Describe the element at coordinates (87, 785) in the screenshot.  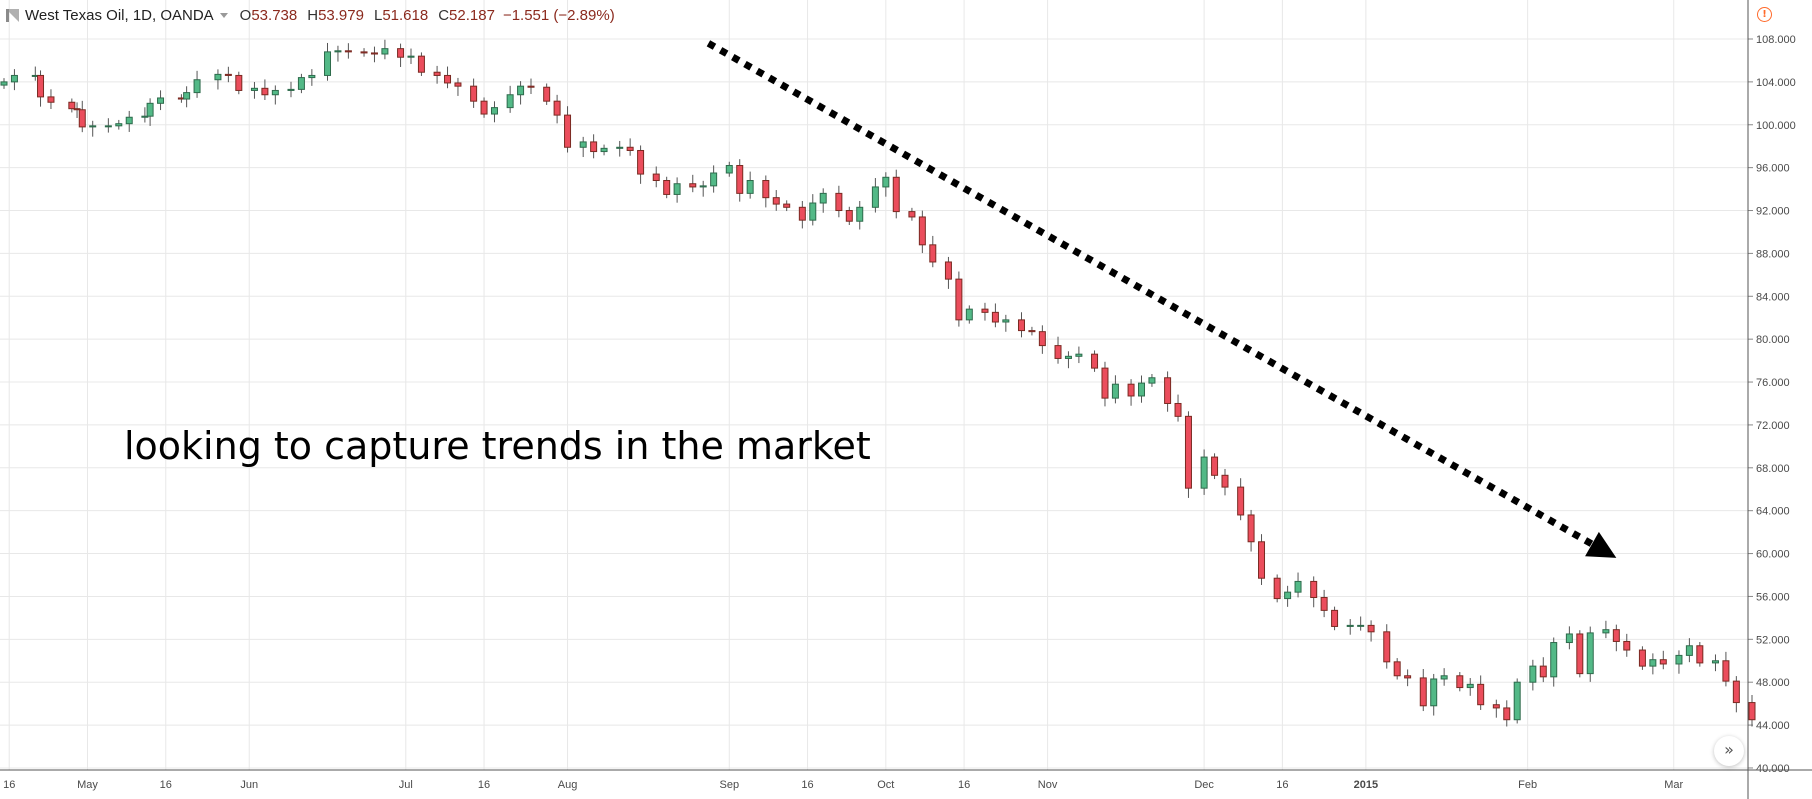
I see `x-tick-label: May` at that location.